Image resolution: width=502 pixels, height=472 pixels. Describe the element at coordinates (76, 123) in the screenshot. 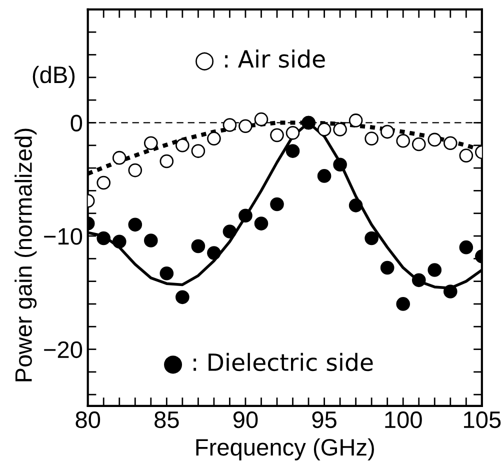

I see `y-tick-label: 0` at that location.